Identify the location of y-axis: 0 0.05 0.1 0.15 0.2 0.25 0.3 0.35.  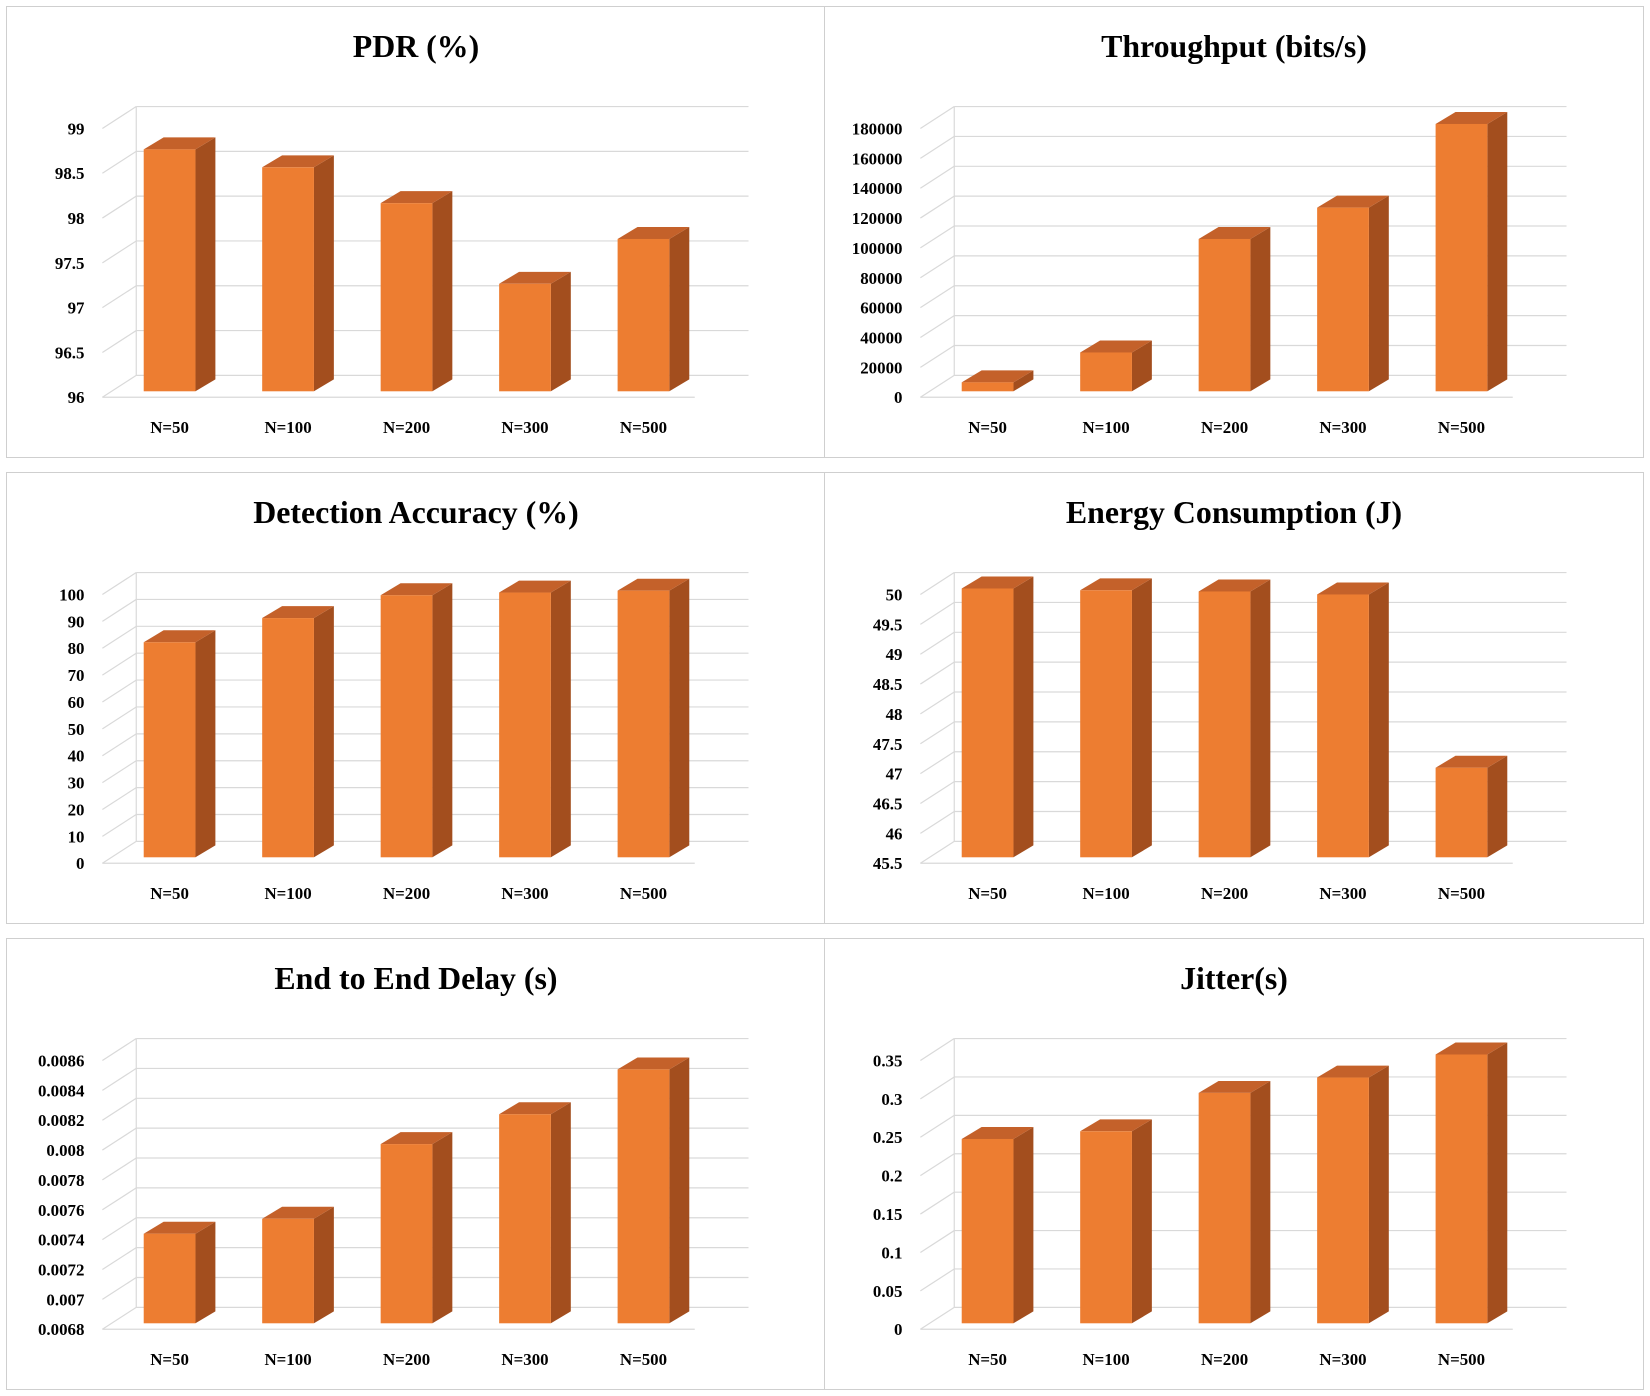
(888, 1195).